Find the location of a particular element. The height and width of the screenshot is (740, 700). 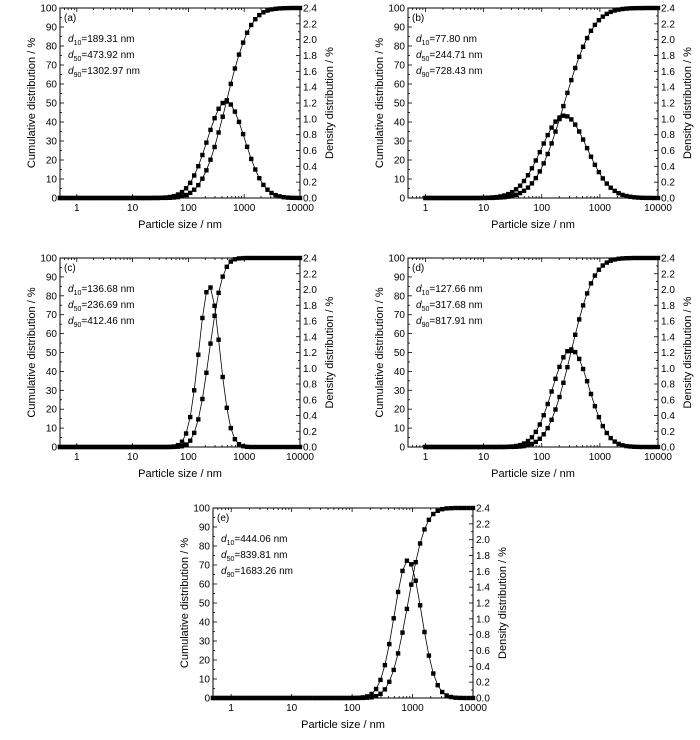

x-tick-label: 10000 is located at coordinates (658, 208).